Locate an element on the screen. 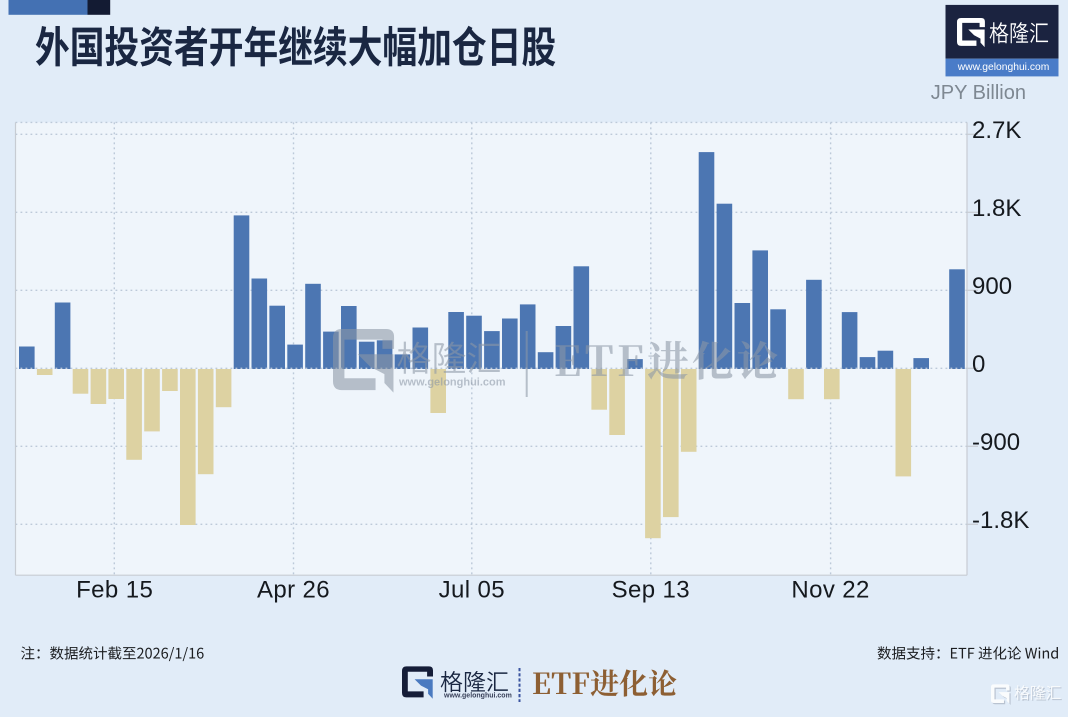 The image size is (1068, 717). svg-text: 1.8K is located at coordinates (996, 208).